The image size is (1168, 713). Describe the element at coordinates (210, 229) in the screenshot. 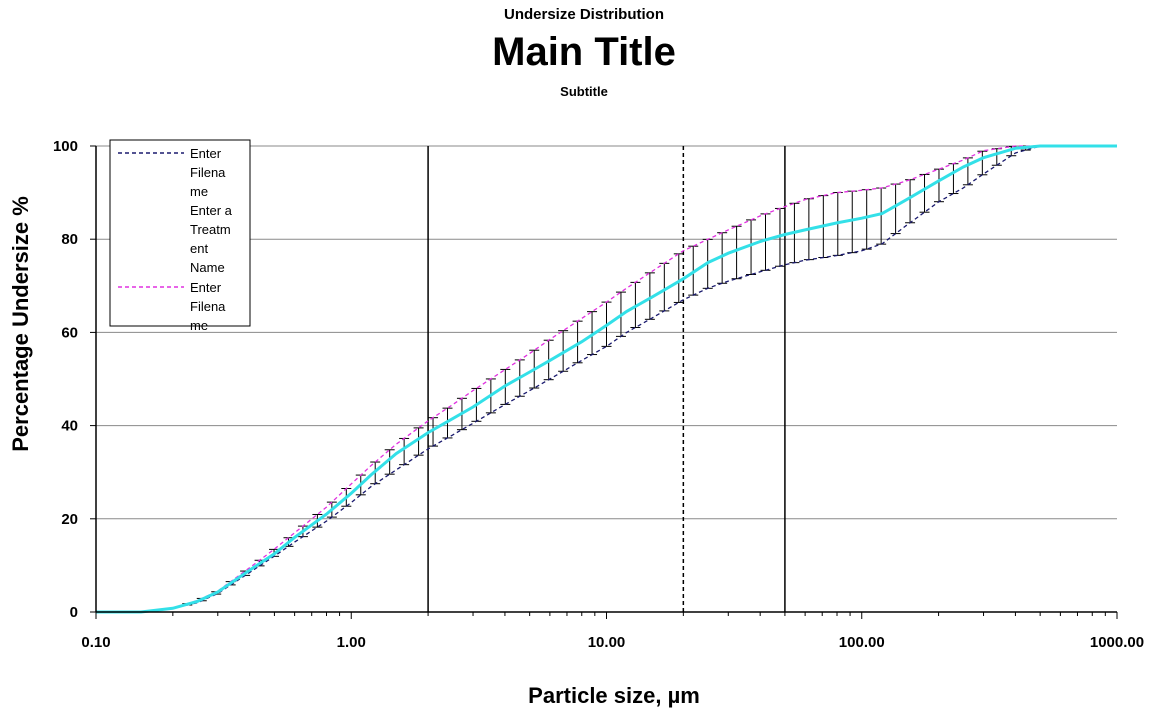

I see `legend-label: Treatm` at that location.